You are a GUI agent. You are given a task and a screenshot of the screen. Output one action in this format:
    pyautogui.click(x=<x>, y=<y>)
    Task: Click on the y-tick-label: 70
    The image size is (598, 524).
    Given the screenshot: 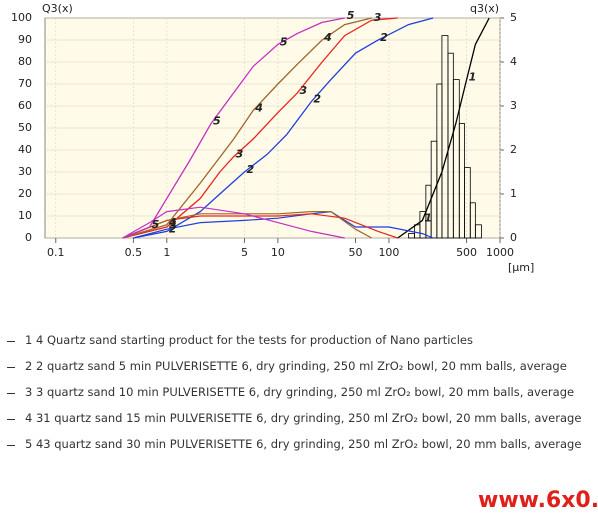 What is the action you would take?
    pyautogui.click(x=25, y=83)
    